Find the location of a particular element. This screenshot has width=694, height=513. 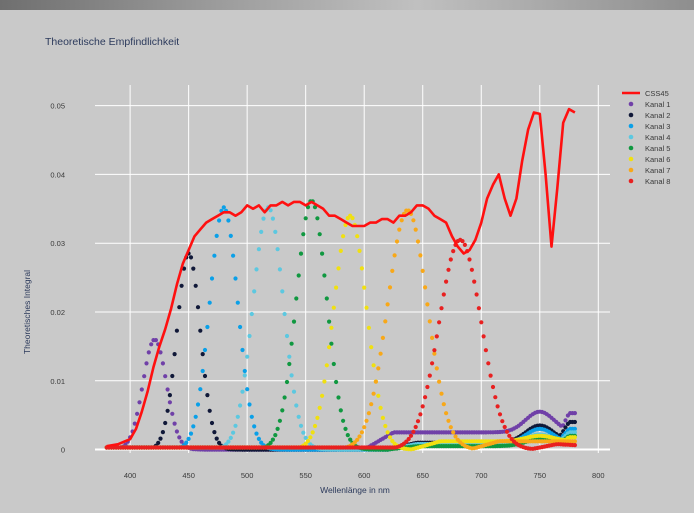

legend-item-kanal-8: Kanal 8 is located at coordinates (649, 181).